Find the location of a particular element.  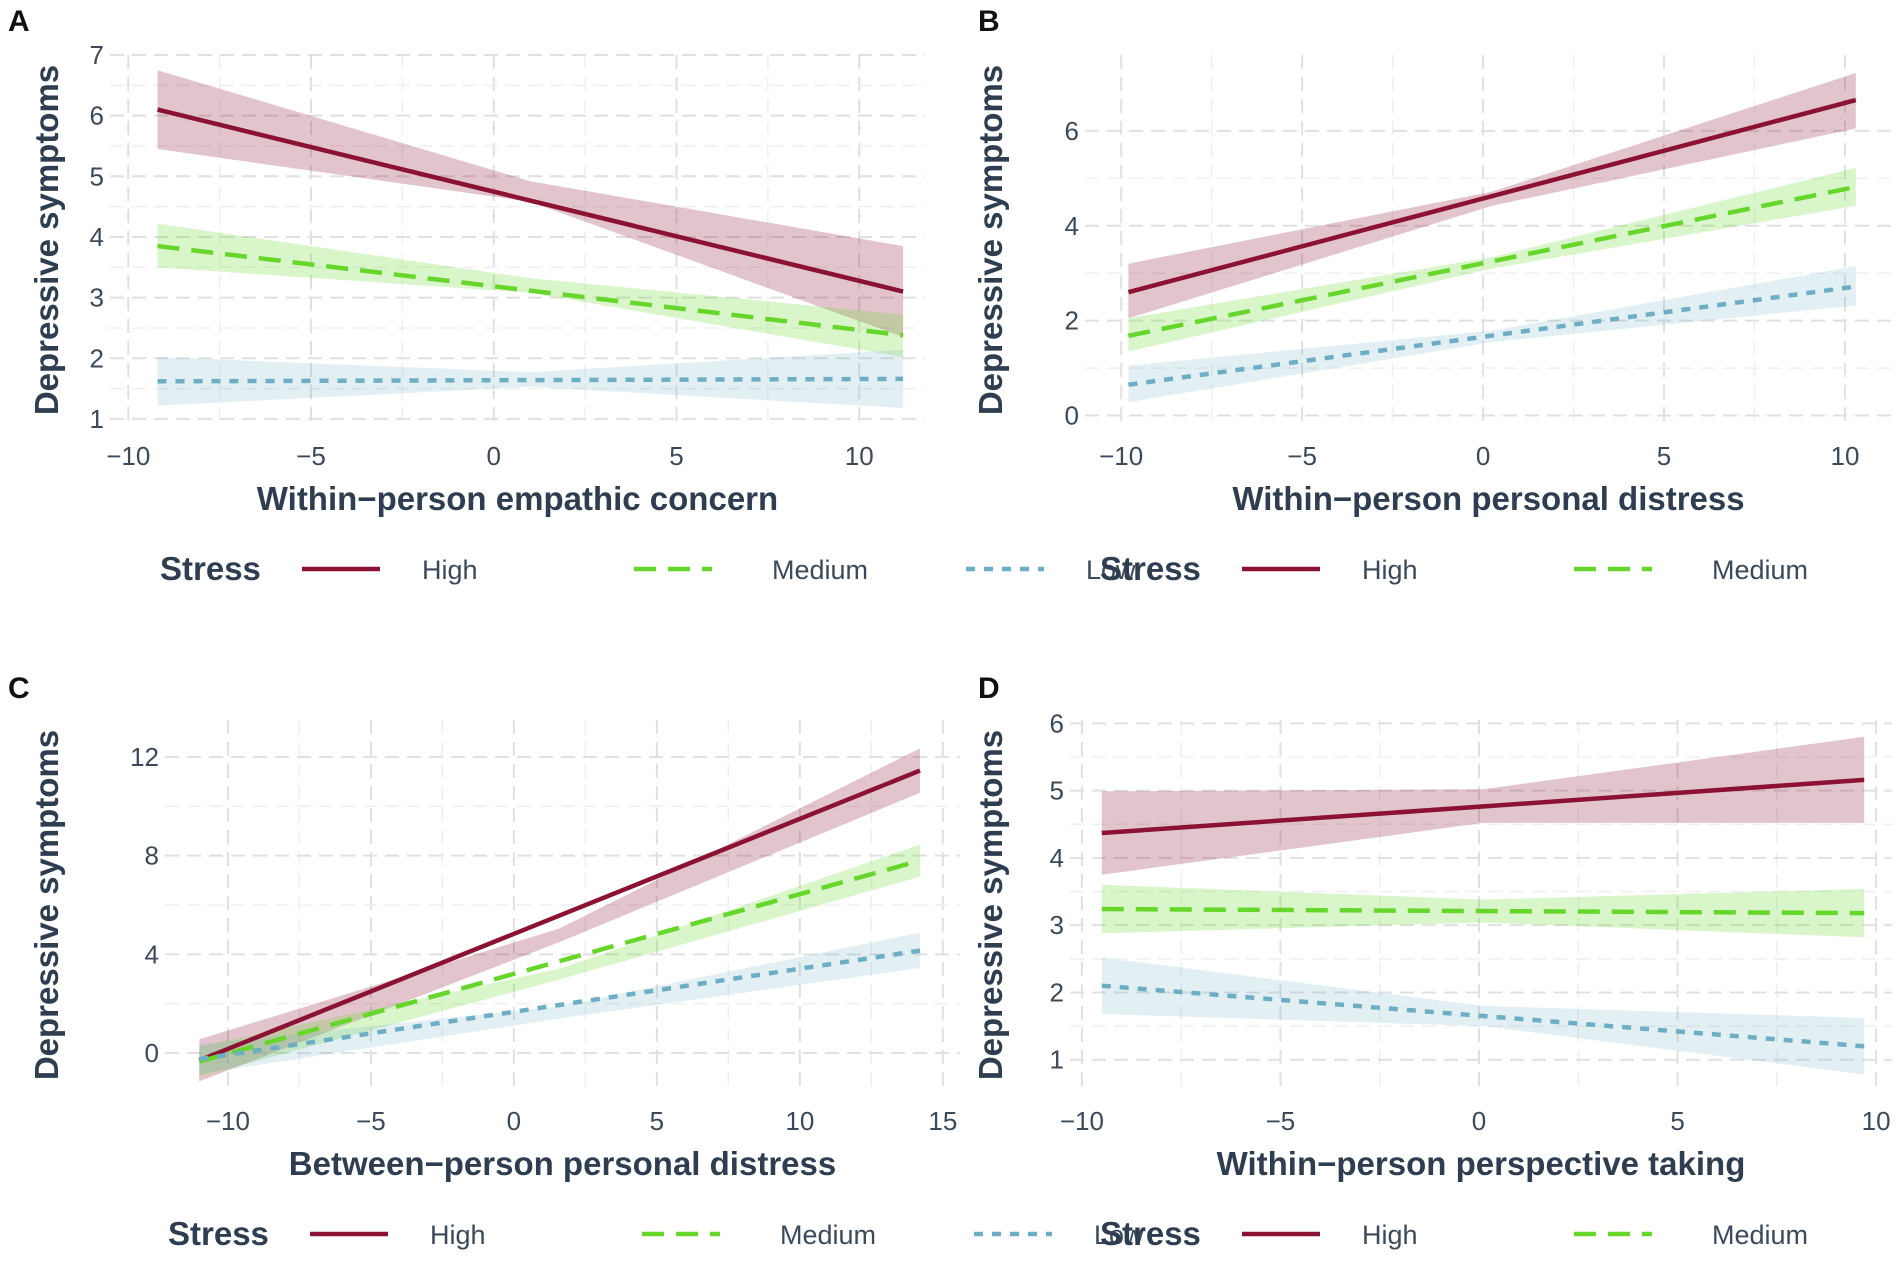

panel-a-x-tick-label: −10 is located at coordinates (128, 456).